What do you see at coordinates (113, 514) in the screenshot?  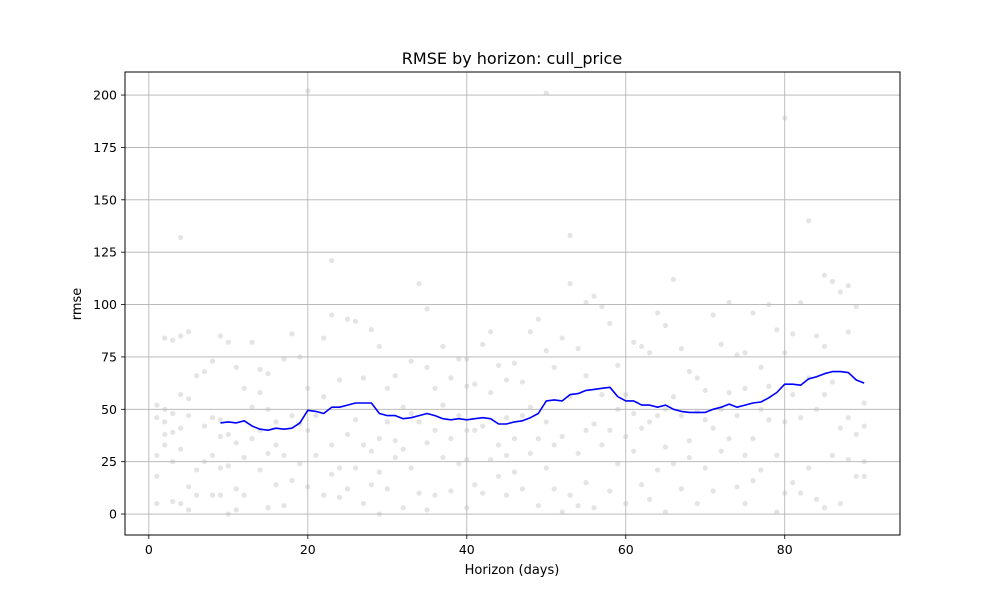 I see `y-tick-label: 0` at bounding box center [113, 514].